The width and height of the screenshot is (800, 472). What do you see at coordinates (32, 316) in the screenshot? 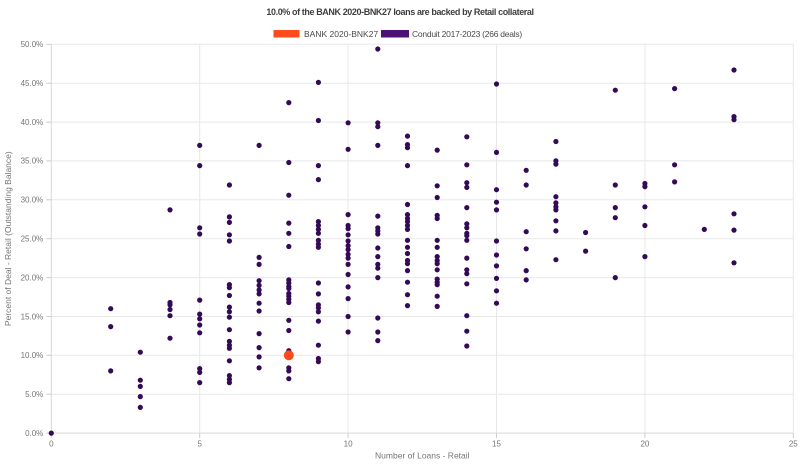
I see `svg-text: 15.0%` at bounding box center [32, 316].